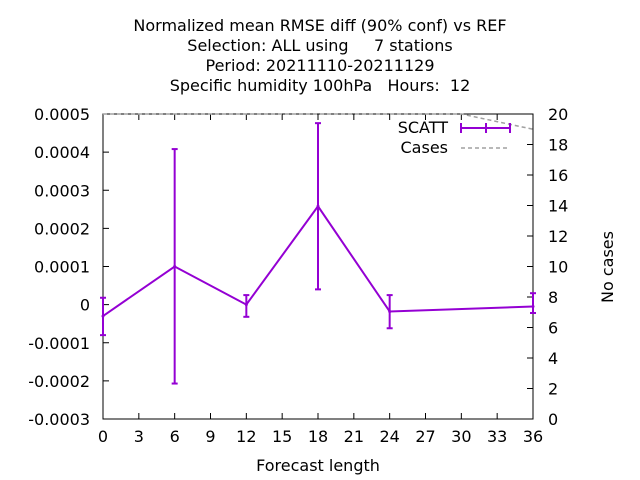 The width and height of the screenshot is (640, 480). Describe the element at coordinates (62, 267) in the screenshot. I see `y-tick-label: 0.0001` at that location.